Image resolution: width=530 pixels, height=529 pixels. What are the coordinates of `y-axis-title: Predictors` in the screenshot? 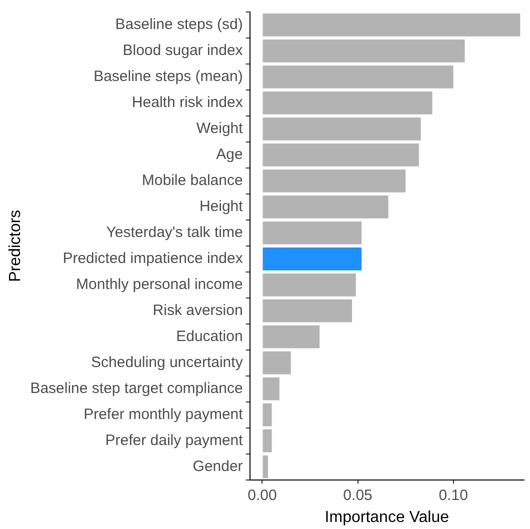 It's located at (15, 246).